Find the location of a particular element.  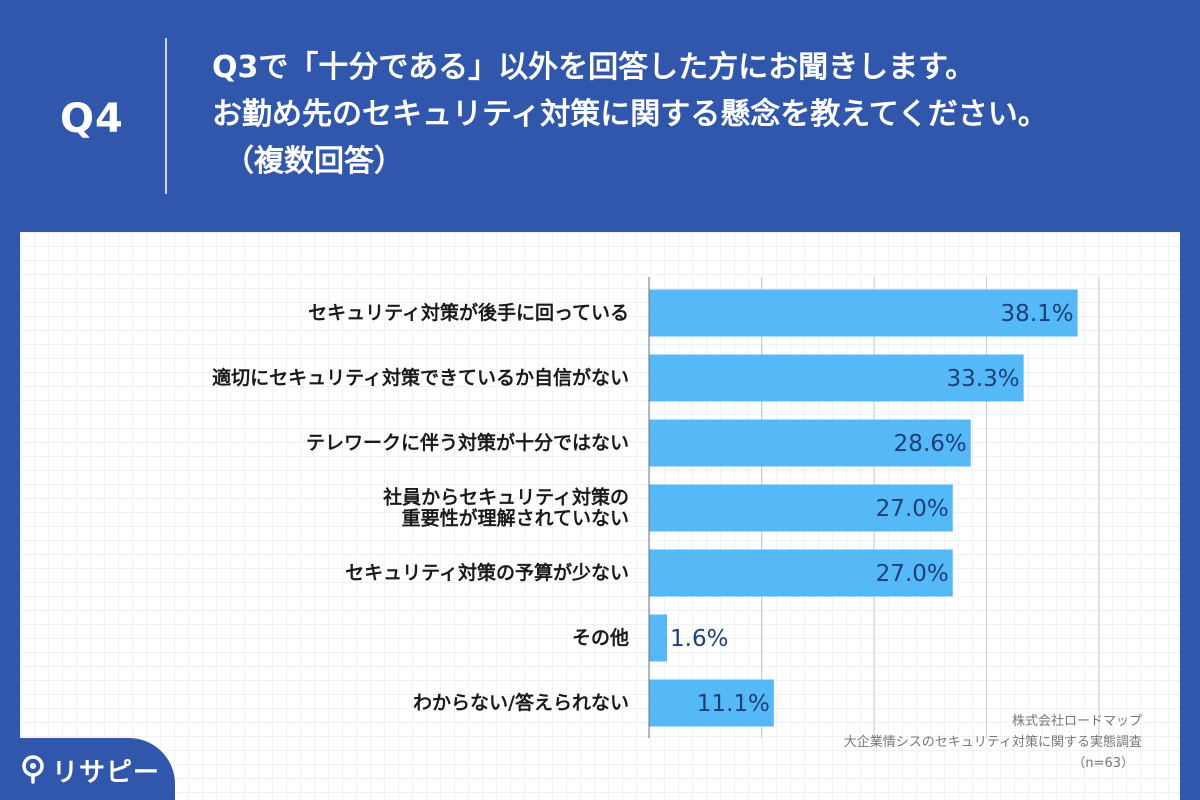

value-label: 28.6% is located at coordinates (930, 444).